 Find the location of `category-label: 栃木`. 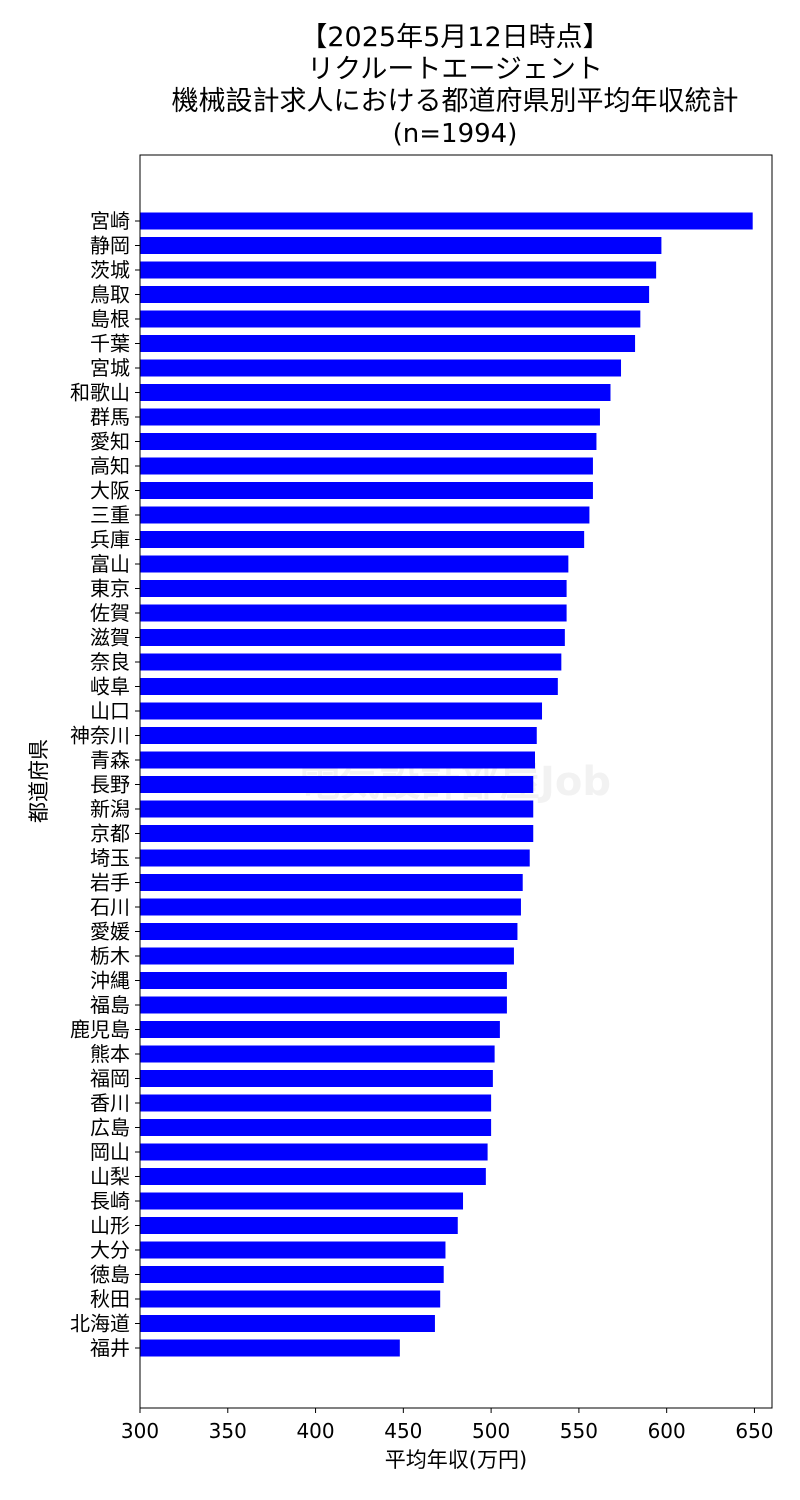

category-label: 栃木 is located at coordinates (110, 956).